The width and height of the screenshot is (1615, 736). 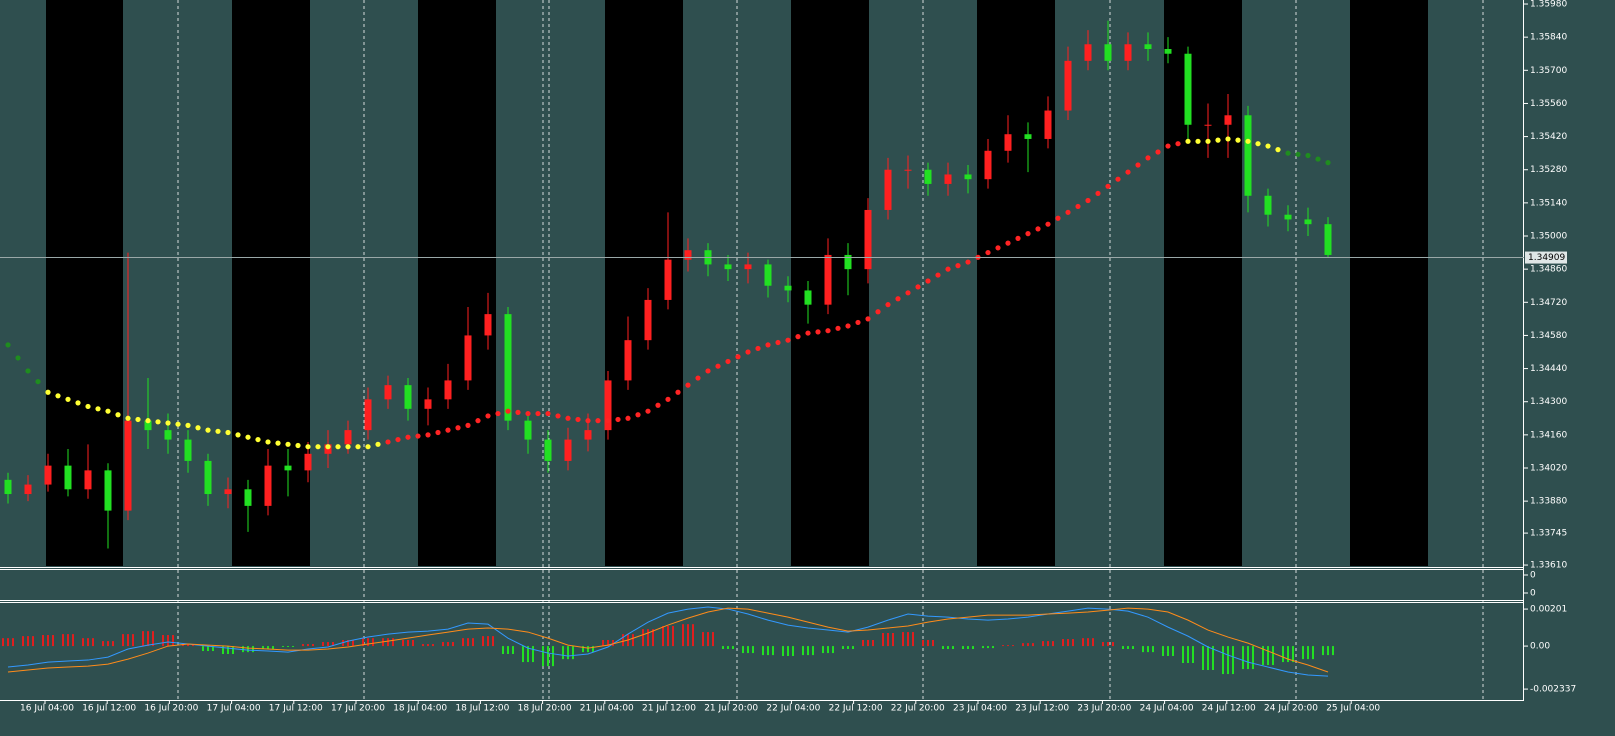 I want to click on y-tick-label: 1.33610, so click(x=1548, y=566).